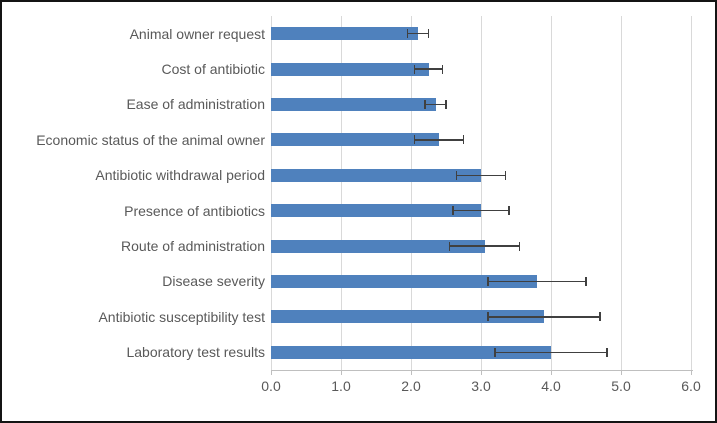  What do you see at coordinates (193, 246) in the screenshot?
I see `category-label: Route of administration` at bounding box center [193, 246].